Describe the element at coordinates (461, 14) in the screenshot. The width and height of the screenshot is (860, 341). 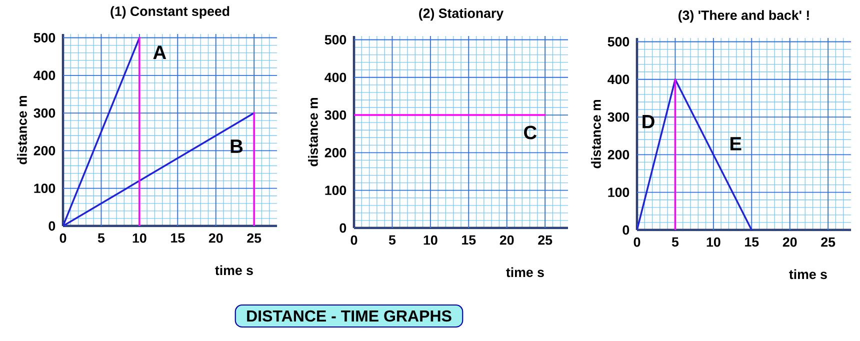
I see `chart-title: (2) Stationary` at that location.